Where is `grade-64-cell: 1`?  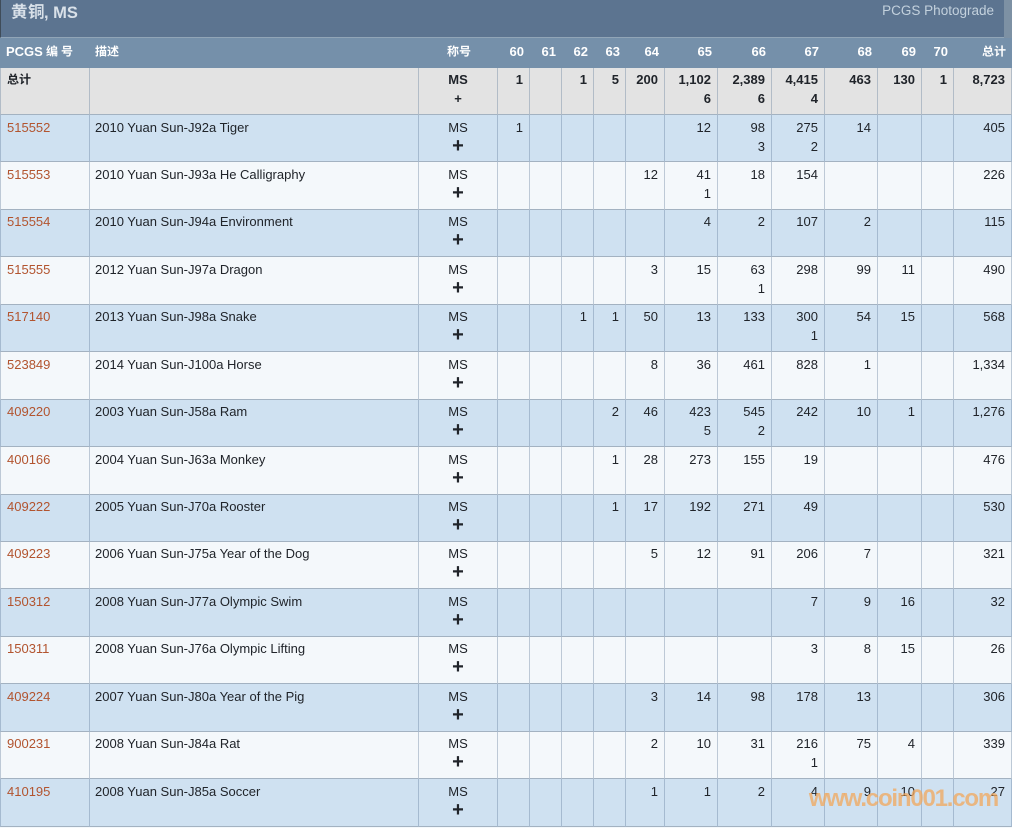 grade-64-cell: 1 is located at coordinates (645, 803).